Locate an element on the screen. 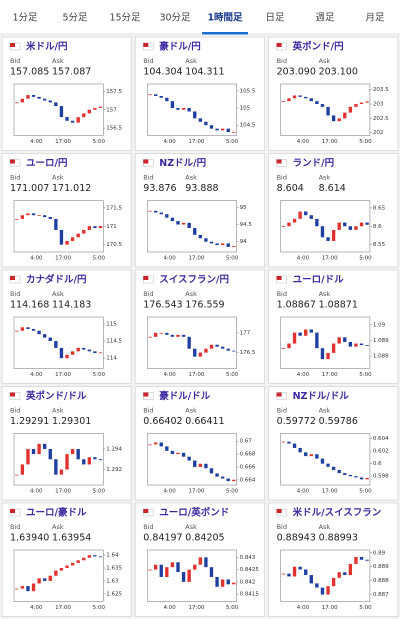 Image resolution: width=400 pixels, height=619 pixels. ask-value: 157.087 is located at coordinates (71, 72).